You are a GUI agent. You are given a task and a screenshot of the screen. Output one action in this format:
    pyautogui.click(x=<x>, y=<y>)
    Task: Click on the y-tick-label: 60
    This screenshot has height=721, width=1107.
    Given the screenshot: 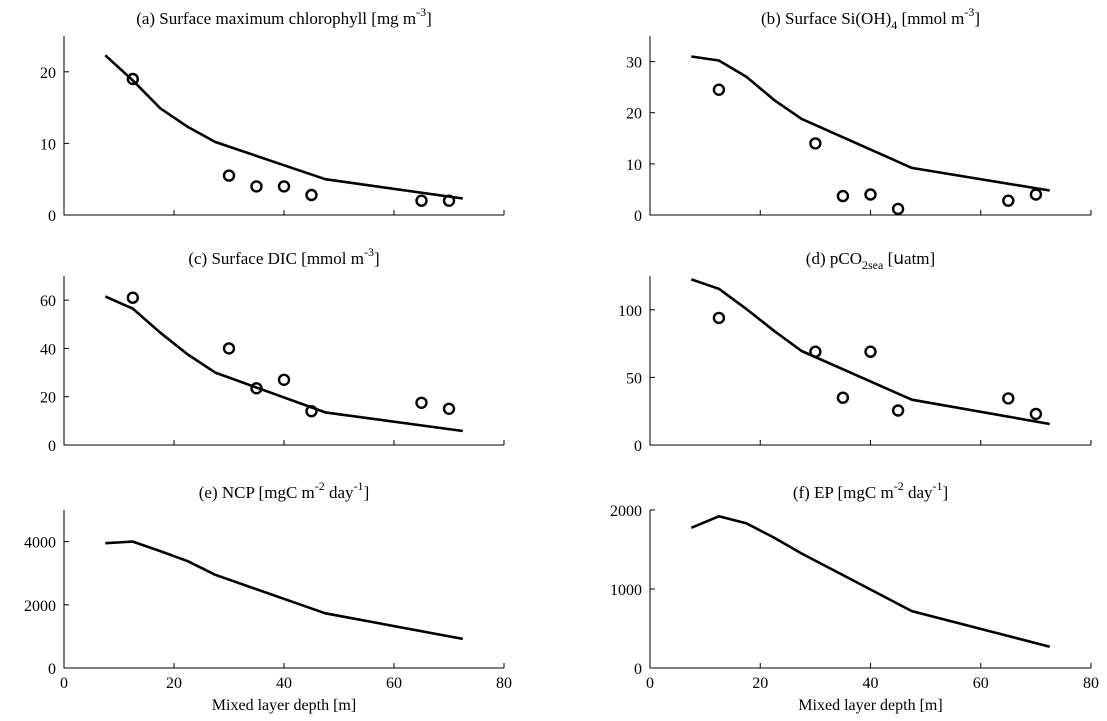 What is the action you would take?
    pyautogui.click(x=48, y=301)
    